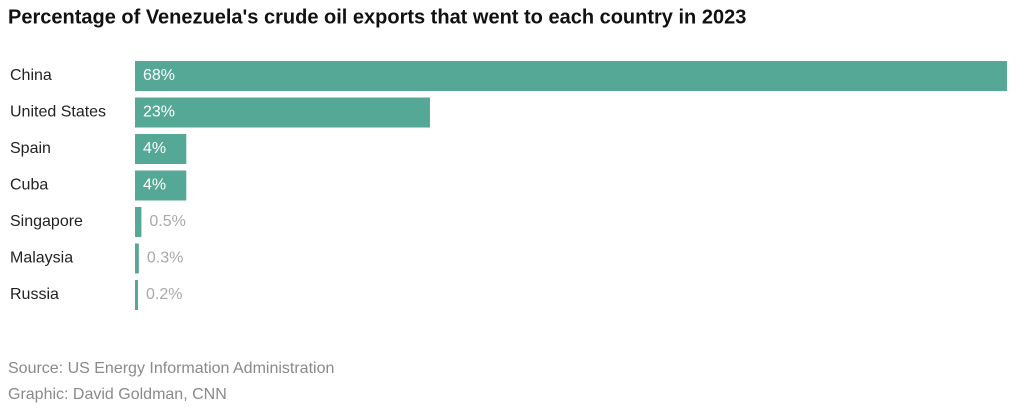 The image size is (1024, 418). Describe the element at coordinates (30, 148) in the screenshot. I see `category-label: Spain` at that location.